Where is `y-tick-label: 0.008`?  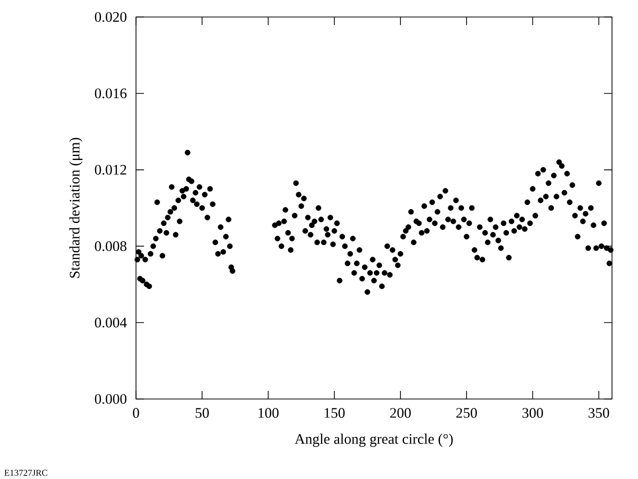 y-tick-label: 0.008 is located at coordinates (110, 246).